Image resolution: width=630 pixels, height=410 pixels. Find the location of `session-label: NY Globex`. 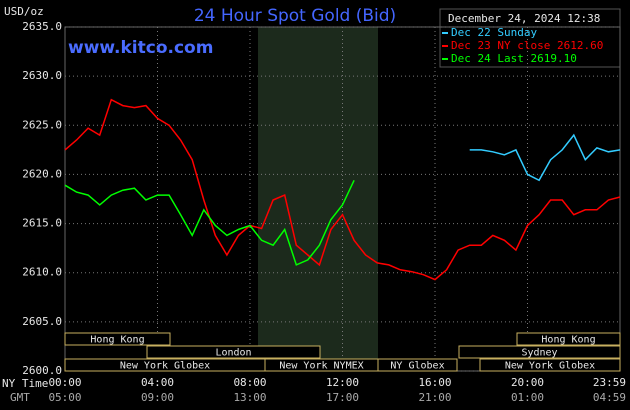

session-label: NY Globex is located at coordinates (417, 366).